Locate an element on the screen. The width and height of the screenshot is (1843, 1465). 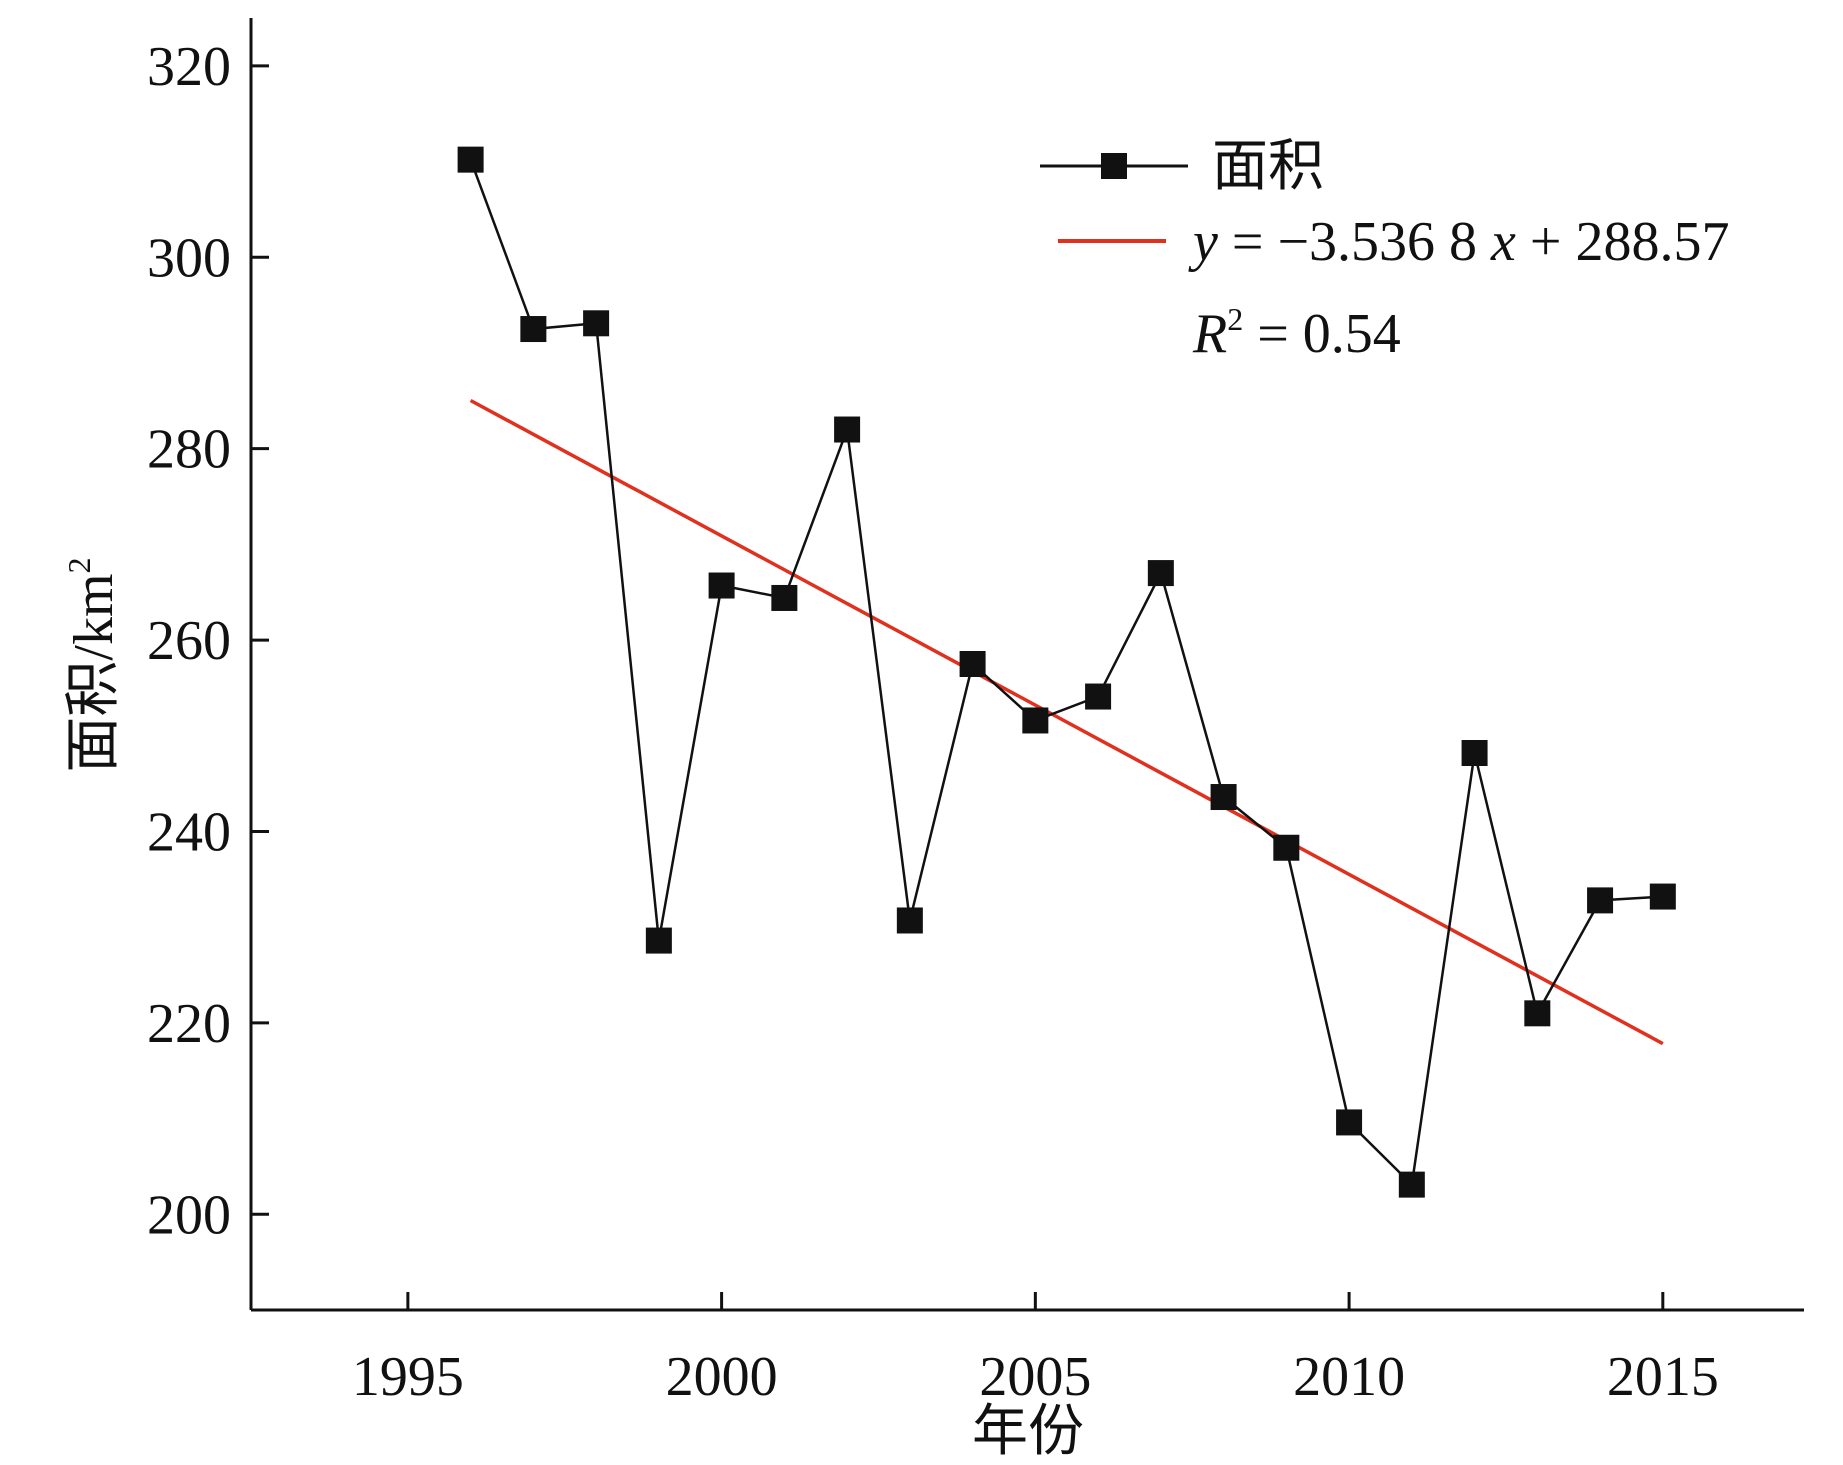
legend: 面积 y = −3.536 8 x + 288.57 R2 = 0.54 is located at coordinates (1384, 250).